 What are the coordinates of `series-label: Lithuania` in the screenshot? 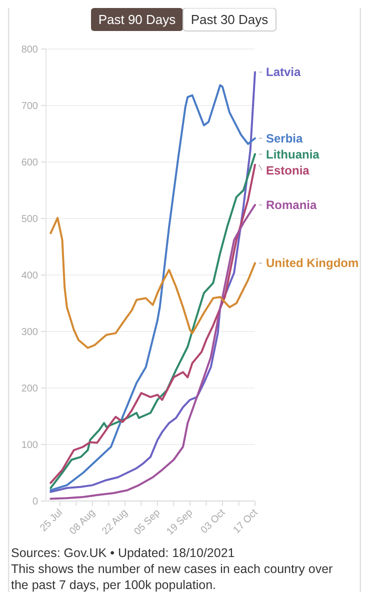 It's located at (293, 154).